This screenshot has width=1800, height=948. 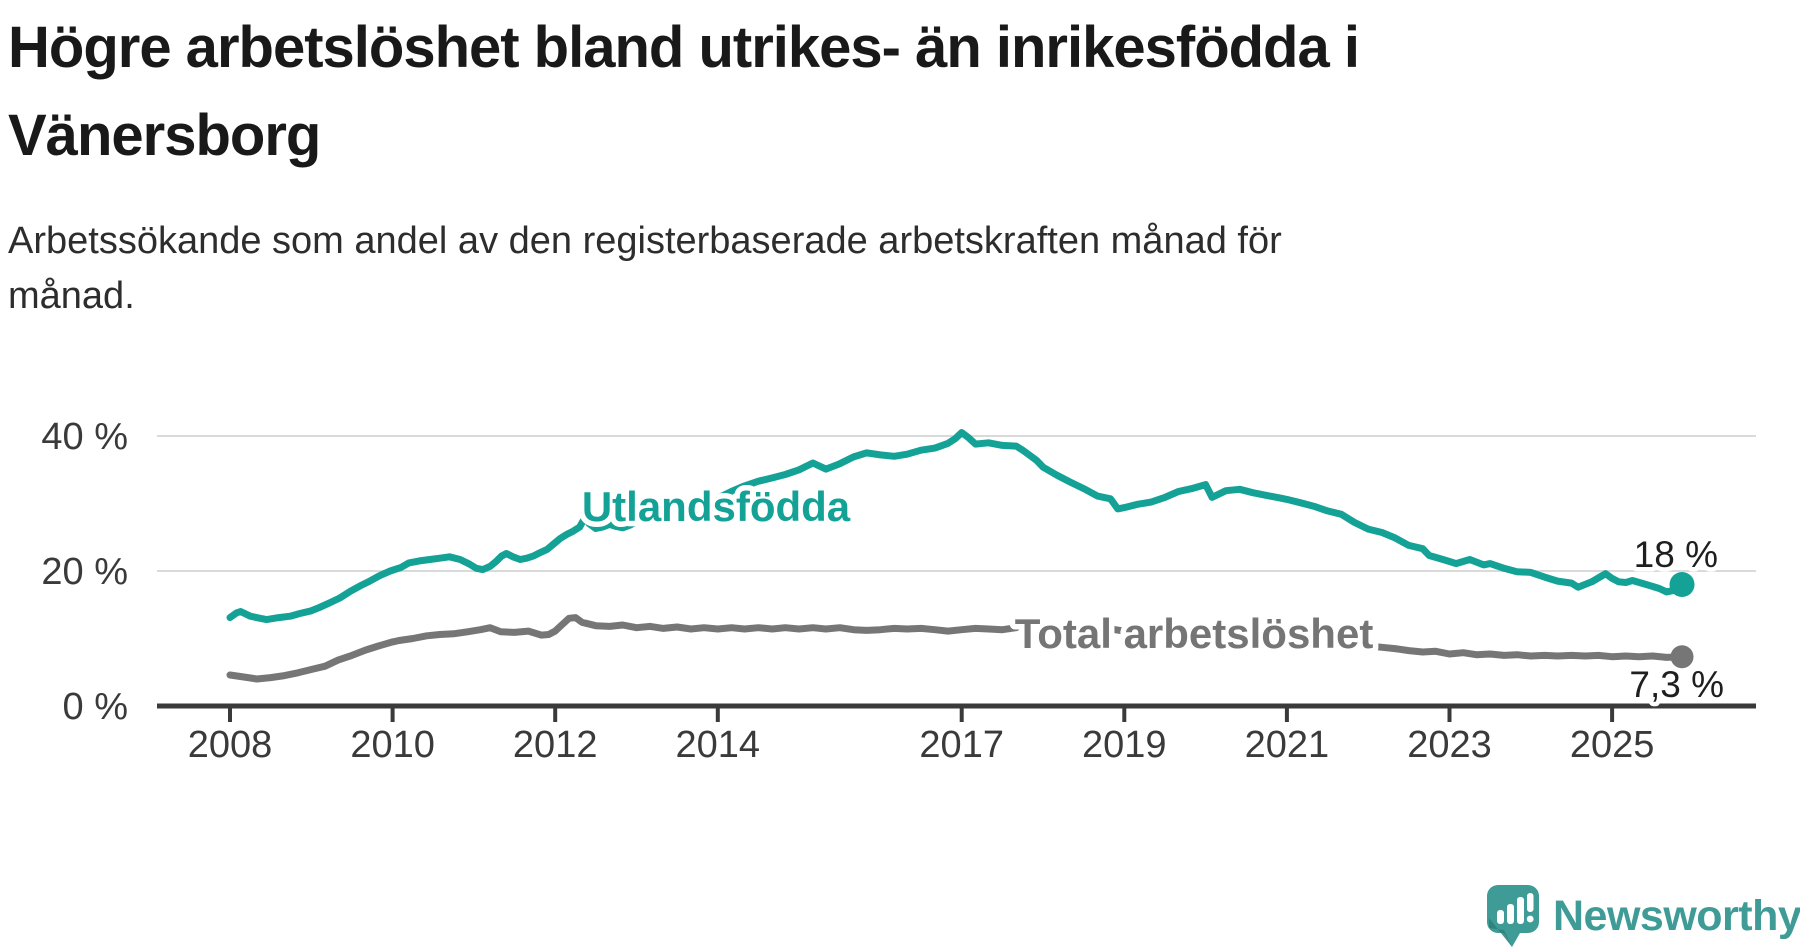 I want to click on x-tick-label: 2021, so click(x=1287, y=745).